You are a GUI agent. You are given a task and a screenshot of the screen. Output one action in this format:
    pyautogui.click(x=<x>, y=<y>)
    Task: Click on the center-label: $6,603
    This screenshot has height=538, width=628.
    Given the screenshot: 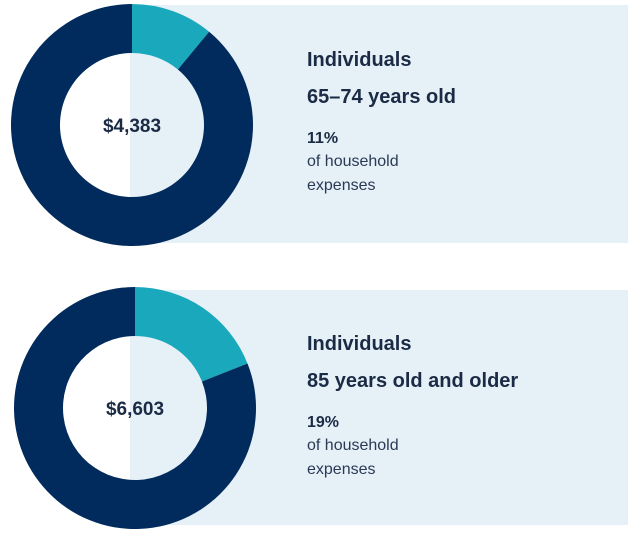 What is the action you would take?
    pyautogui.click(x=135, y=409)
    